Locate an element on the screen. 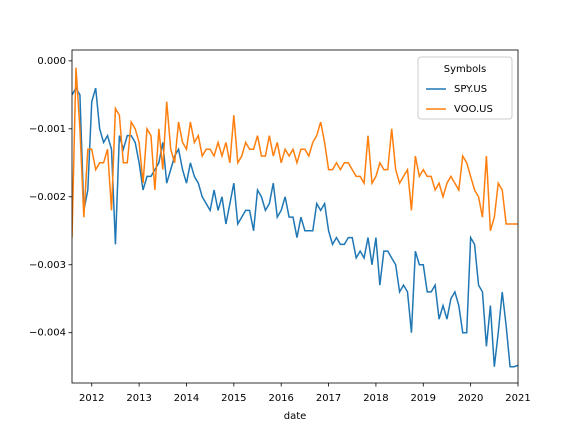  legend-label: SPY.US is located at coordinates (470, 89).